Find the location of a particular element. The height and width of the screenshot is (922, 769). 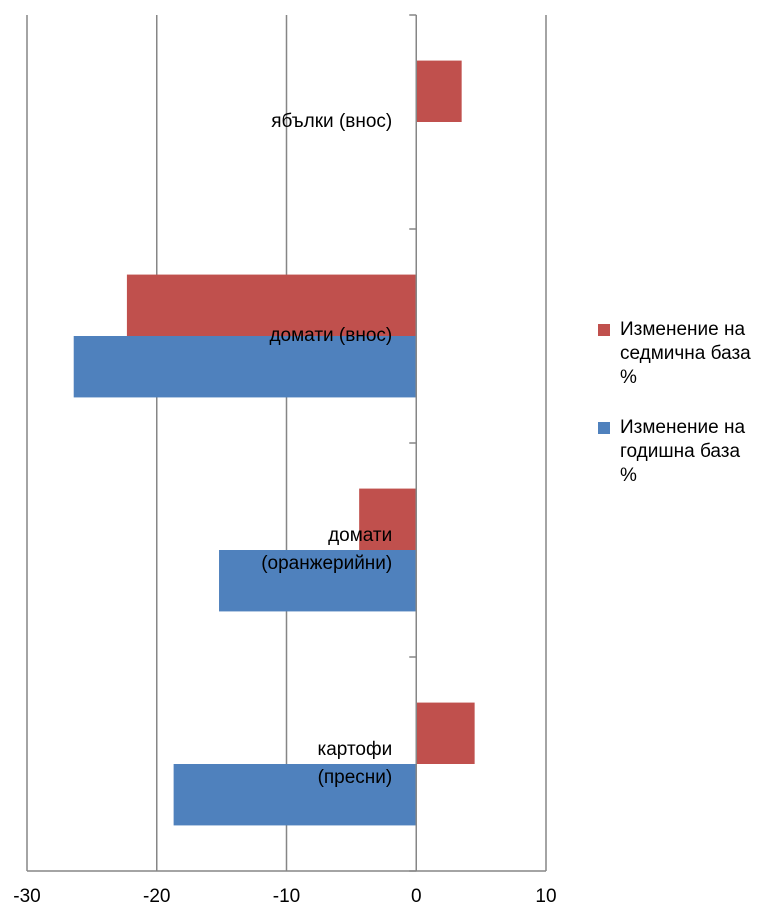

tick-labels: -30 -20 -10 0 10 is located at coordinates (284, 896).